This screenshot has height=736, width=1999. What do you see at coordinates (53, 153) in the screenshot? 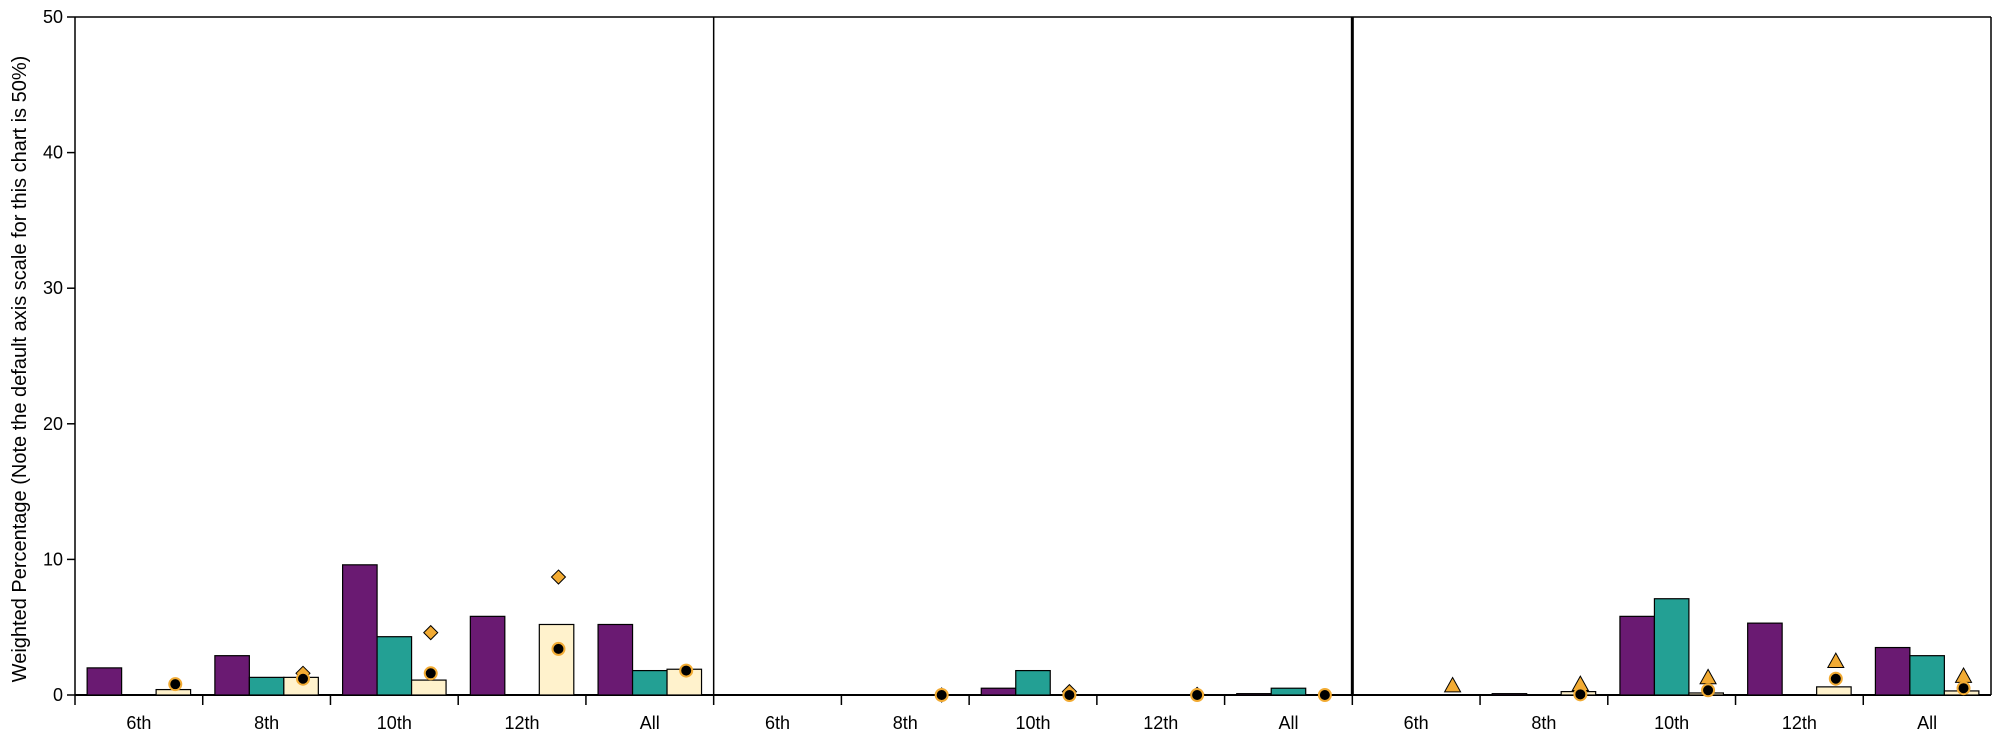
I see `y-tick-label: 40` at bounding box center [53, 153].